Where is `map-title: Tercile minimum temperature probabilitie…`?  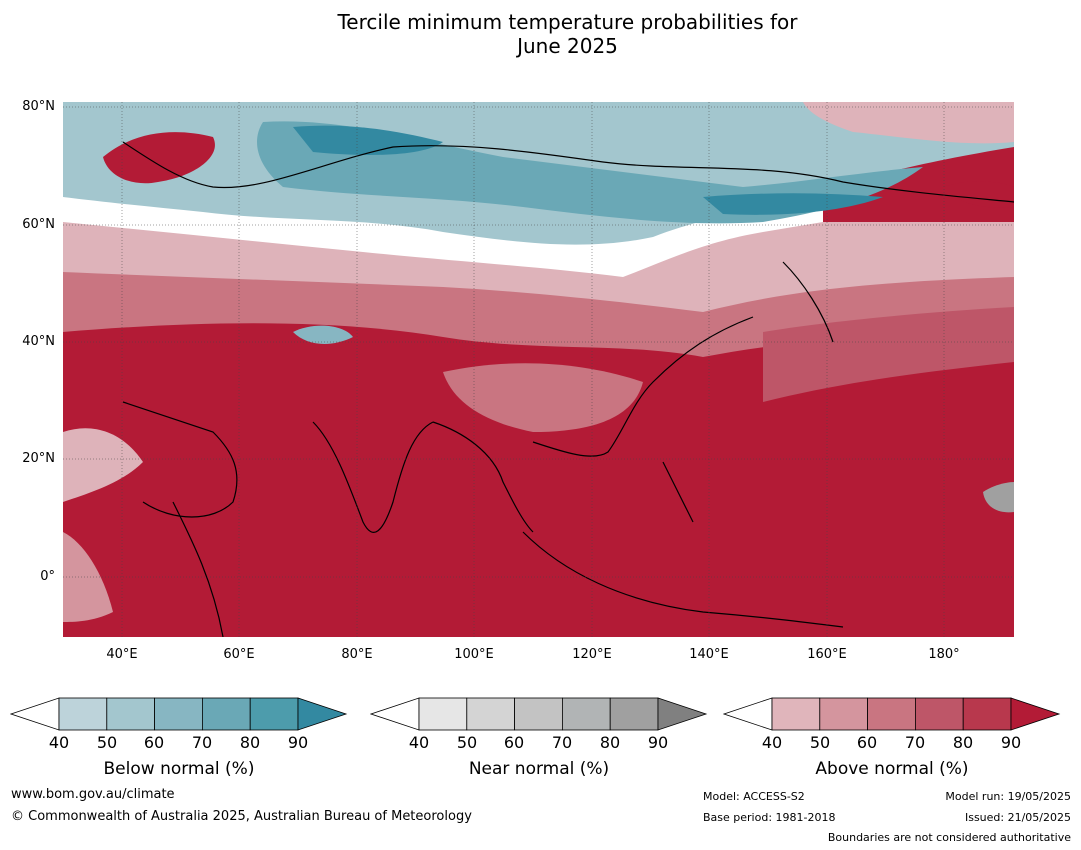 map-title: Tercile minimum temperature probabilitie… is located at coordinates (540, 34).